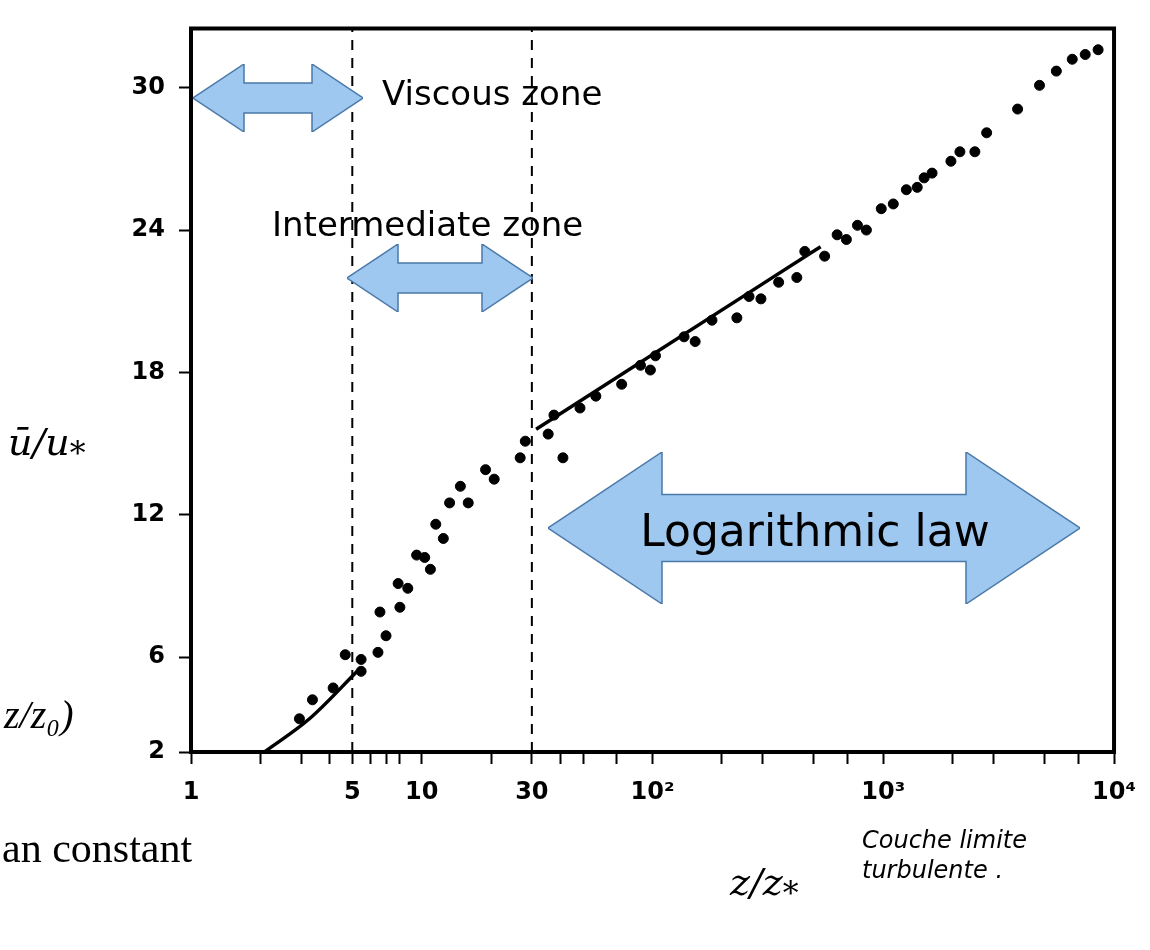 Image resolution: width=1150 pixels, height=950 pixels. I want to click on x-axis-title: z/z$_{*}$, so click(764, 885).